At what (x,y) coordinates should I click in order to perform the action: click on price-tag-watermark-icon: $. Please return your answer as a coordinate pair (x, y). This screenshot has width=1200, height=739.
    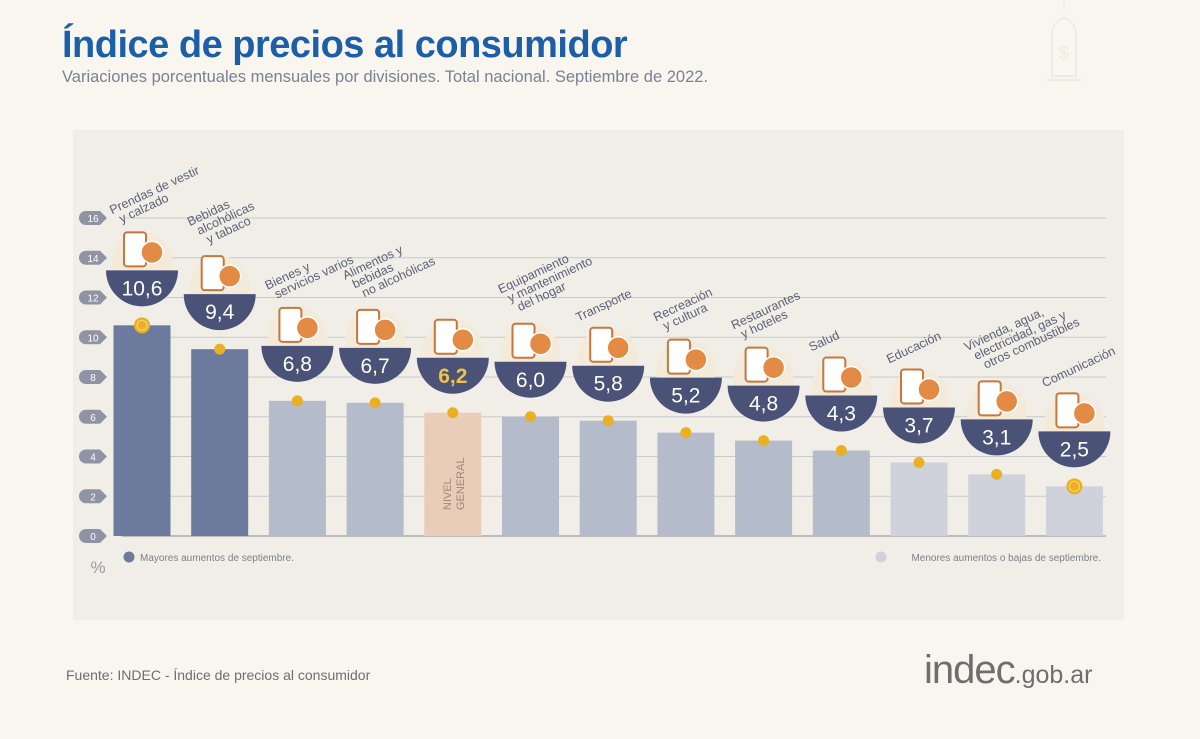
    Looking at the image, I should click on (1064, 41).